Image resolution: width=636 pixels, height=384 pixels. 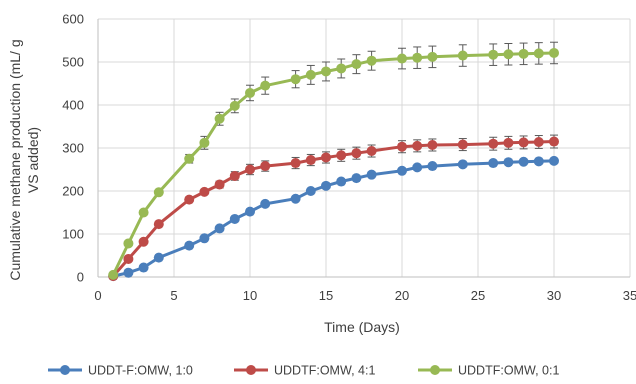 I want to click on x-tick-label: 35, so click(x=629, y=295).